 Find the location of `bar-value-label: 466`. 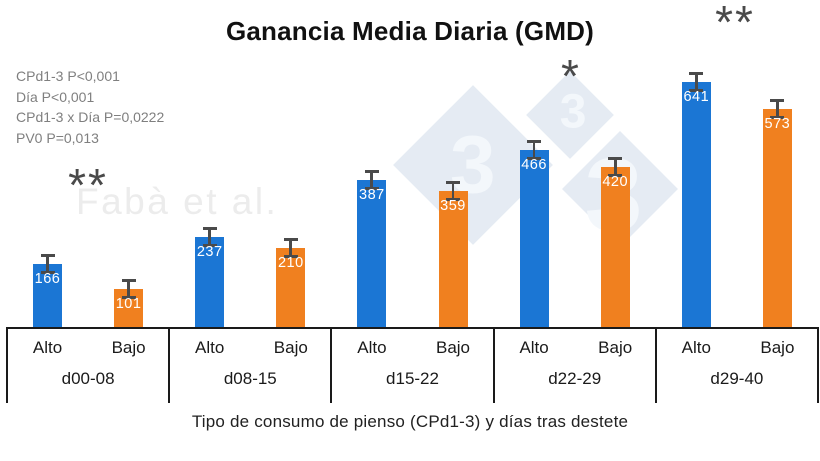

bar-value-label: 466 is located at coordinates (534, 164).